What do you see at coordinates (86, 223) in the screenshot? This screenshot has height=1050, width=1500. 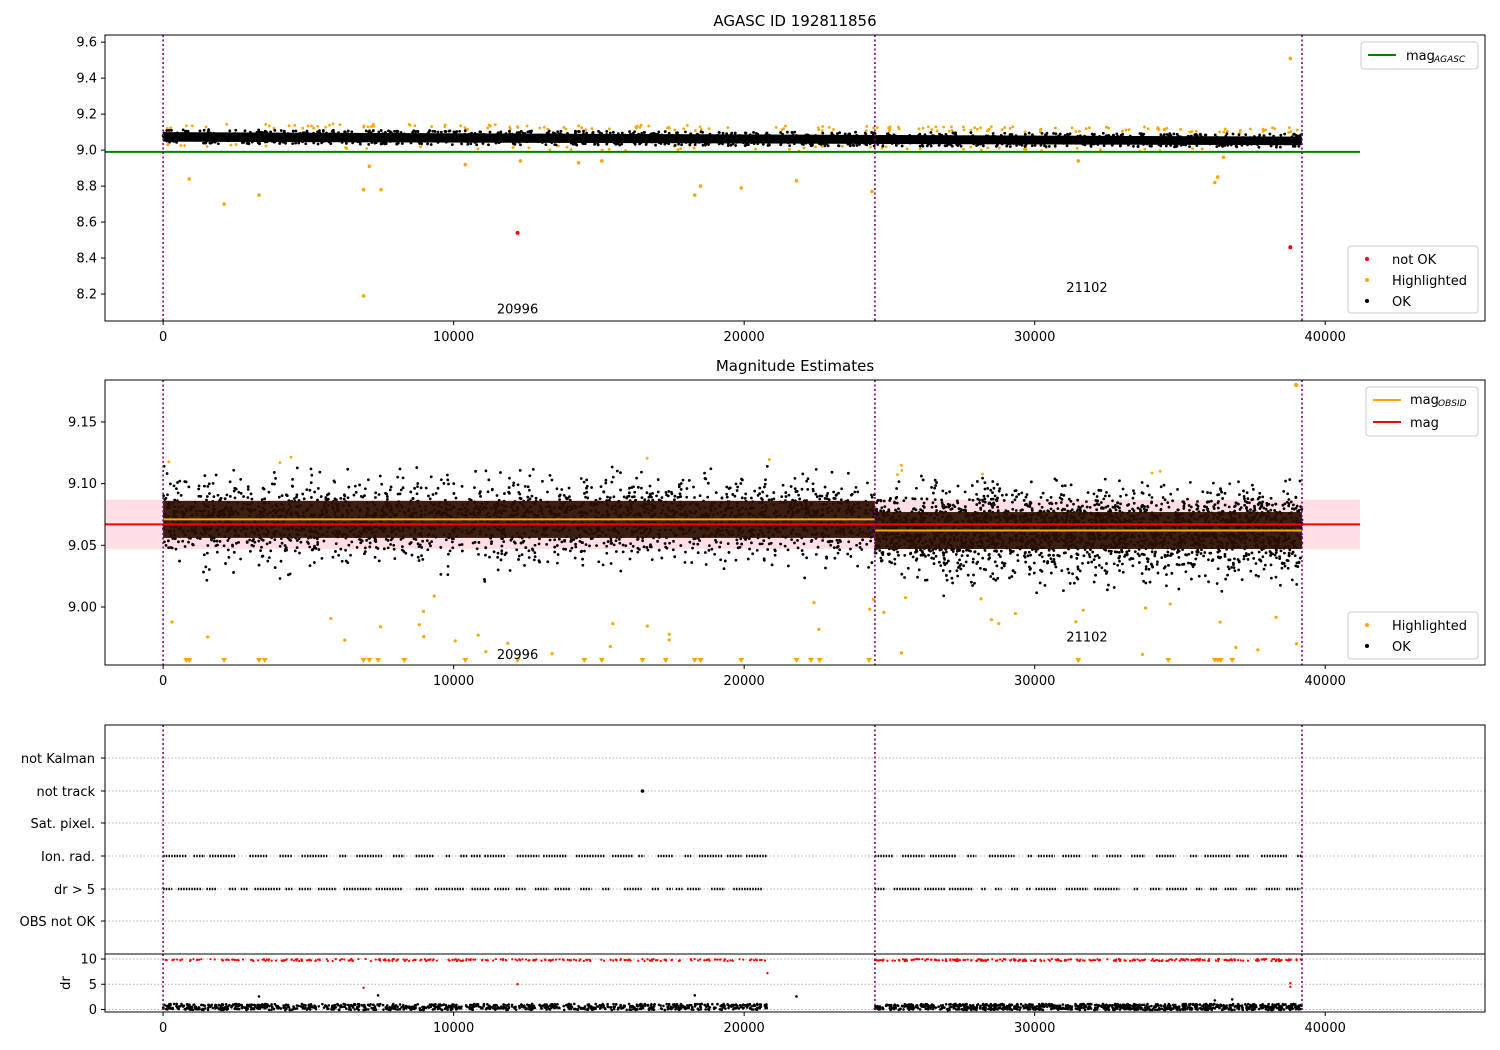 I see `y-tick-label: 8.6` at bounding box center [86, 223].